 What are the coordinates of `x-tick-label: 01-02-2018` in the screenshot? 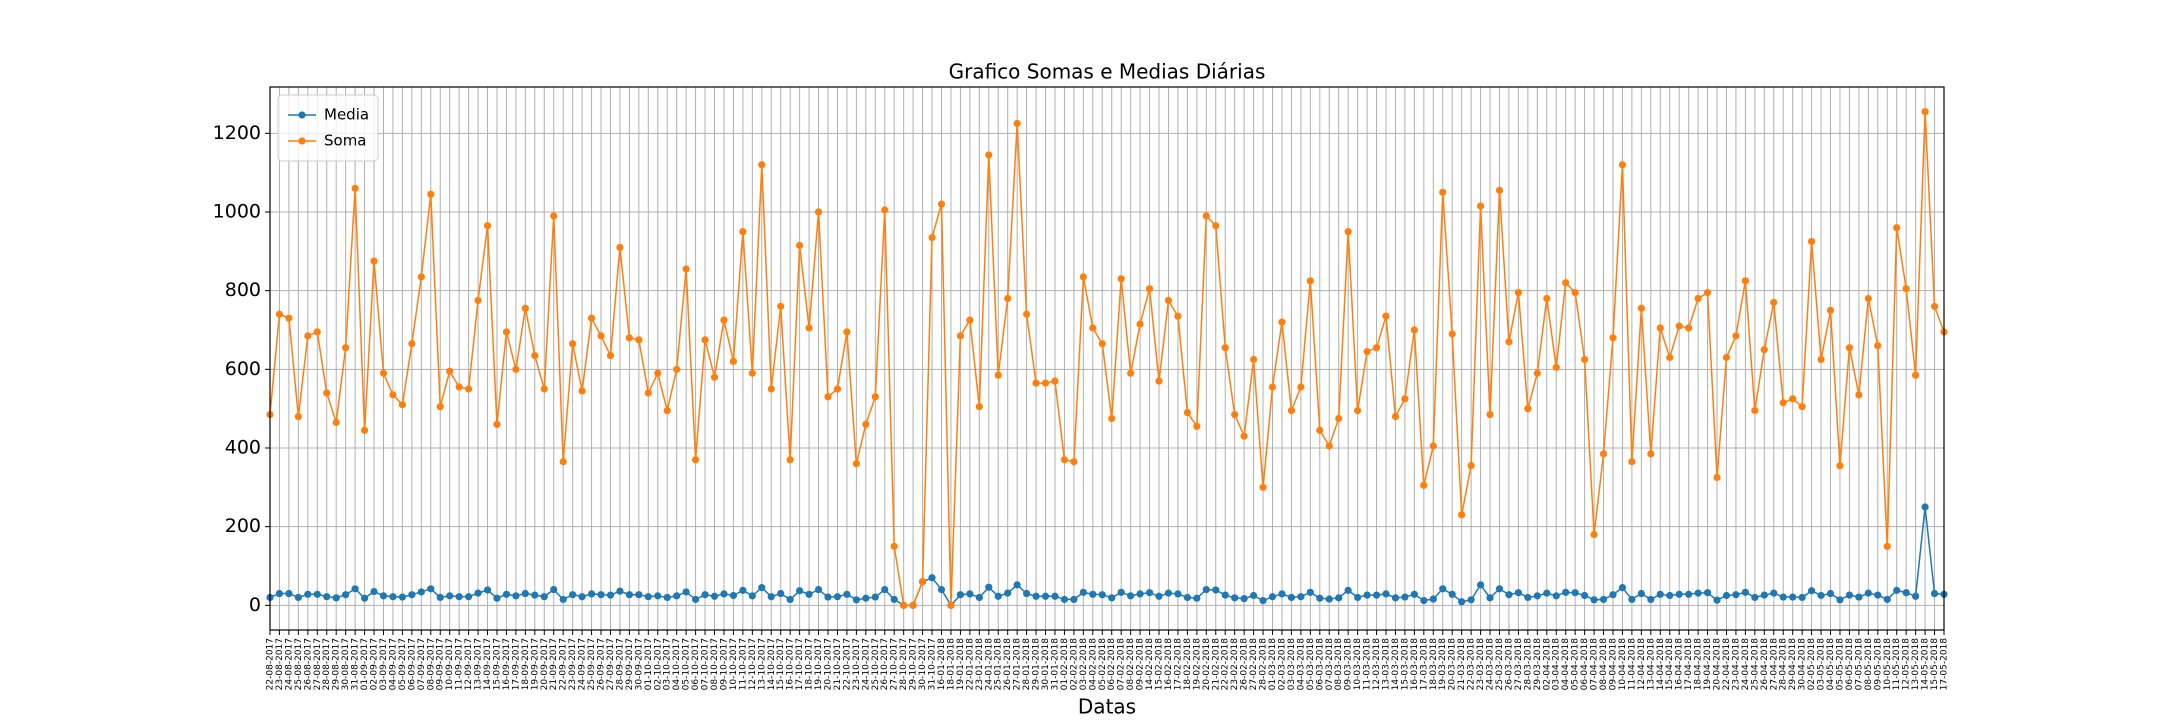 It's located at (1065, 664).